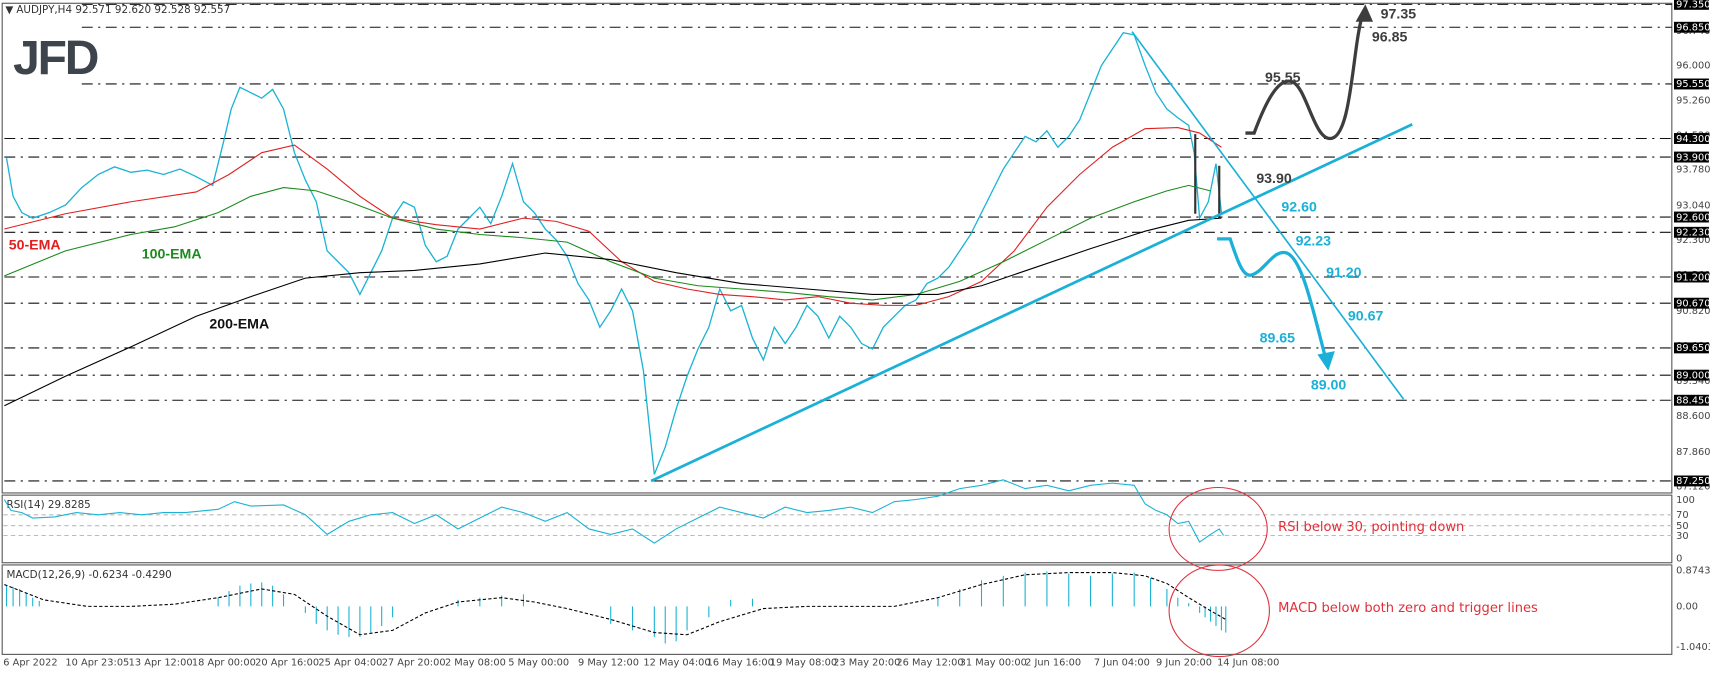 This screenshot has height=674, width=1710. Describe the element at coordinates (1122, 662) in the screenshot. I see `svg-text: 7 Jun 04:00` at that location.